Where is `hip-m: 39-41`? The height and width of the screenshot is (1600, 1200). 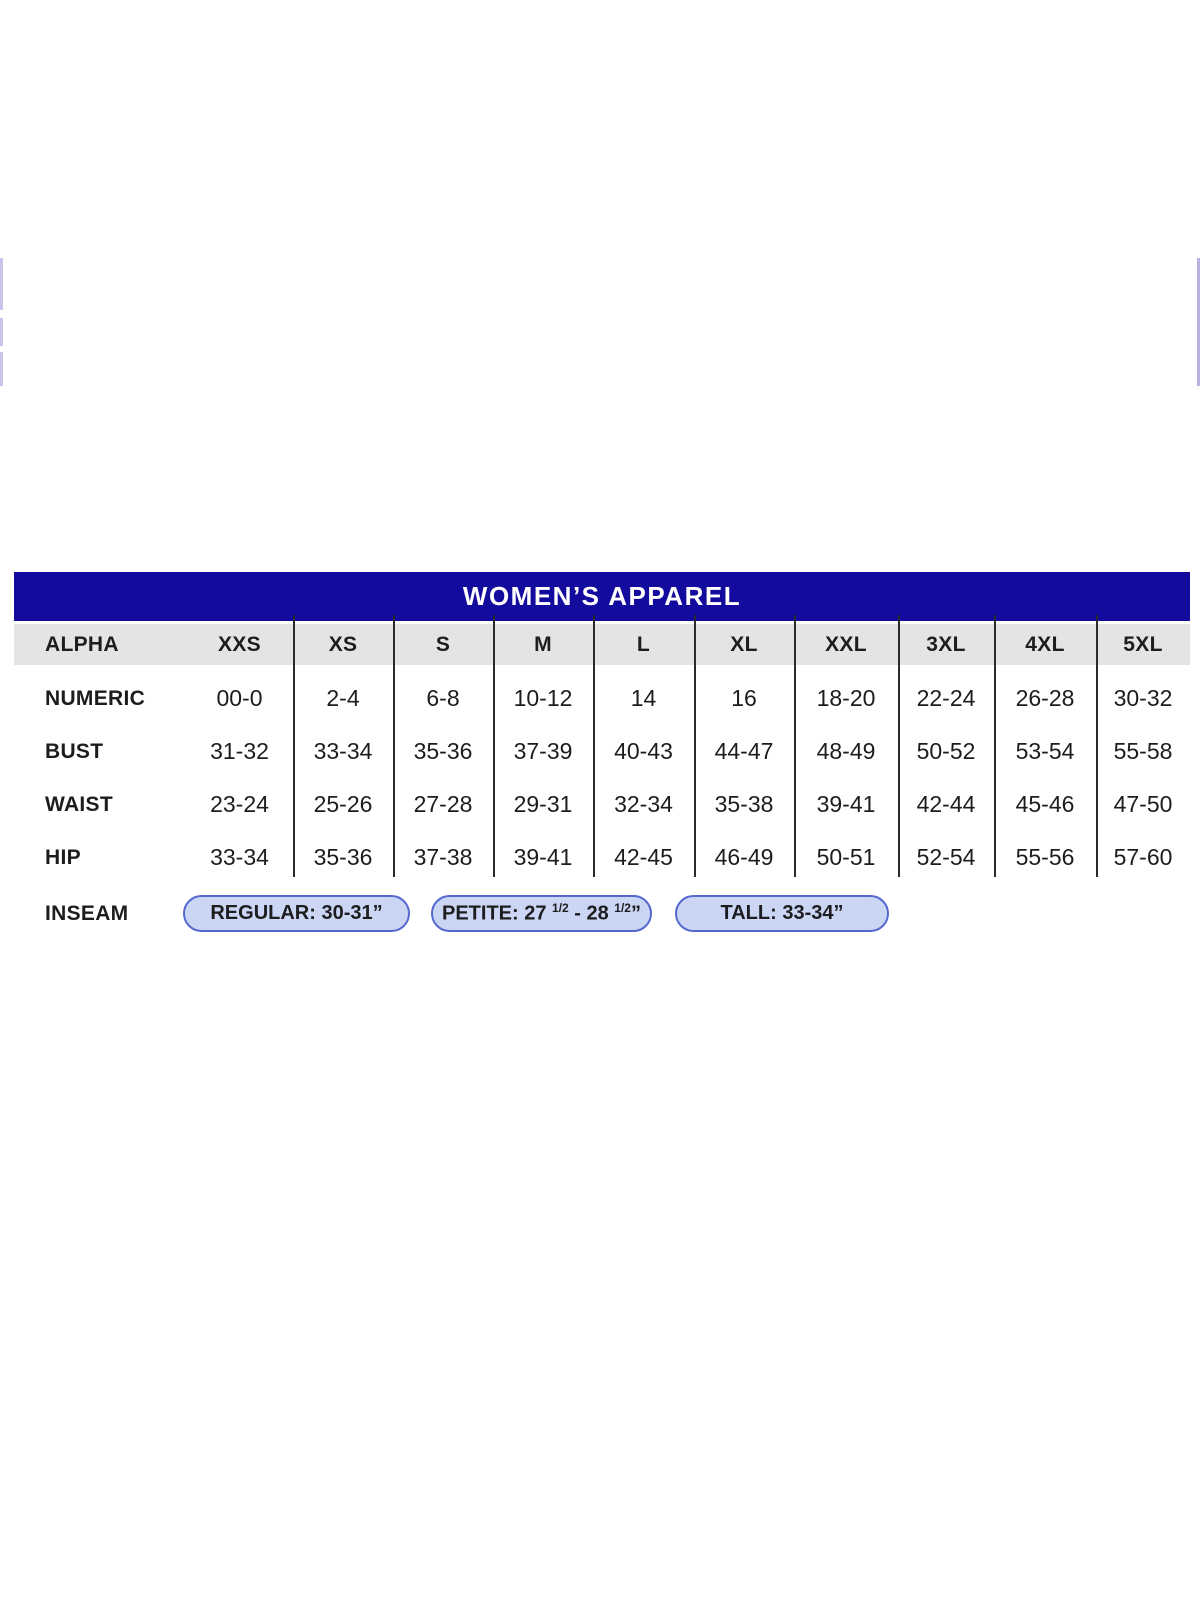 hip-m: 39-41 is located at coordinates (543, 857).